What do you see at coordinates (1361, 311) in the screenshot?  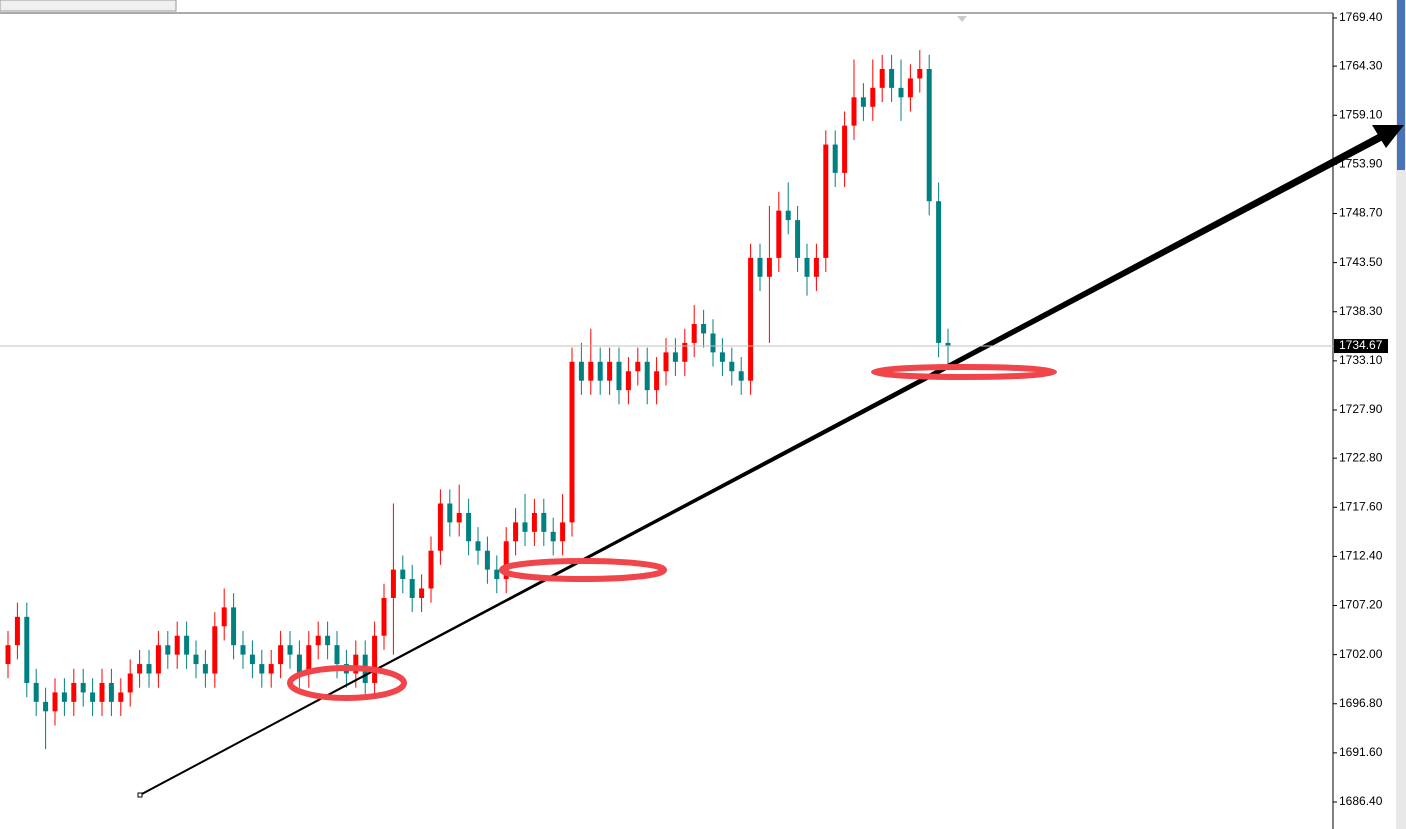 I see `y-tick-label: 1738.30` at bounding box center [1361, 311].